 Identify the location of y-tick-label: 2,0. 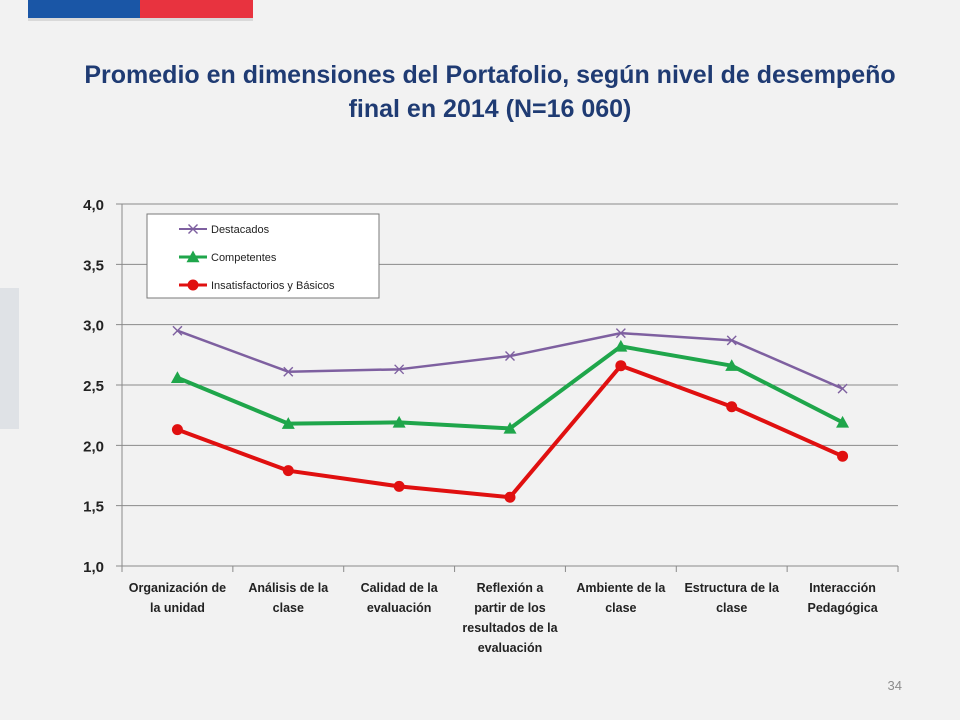
(93, 446).